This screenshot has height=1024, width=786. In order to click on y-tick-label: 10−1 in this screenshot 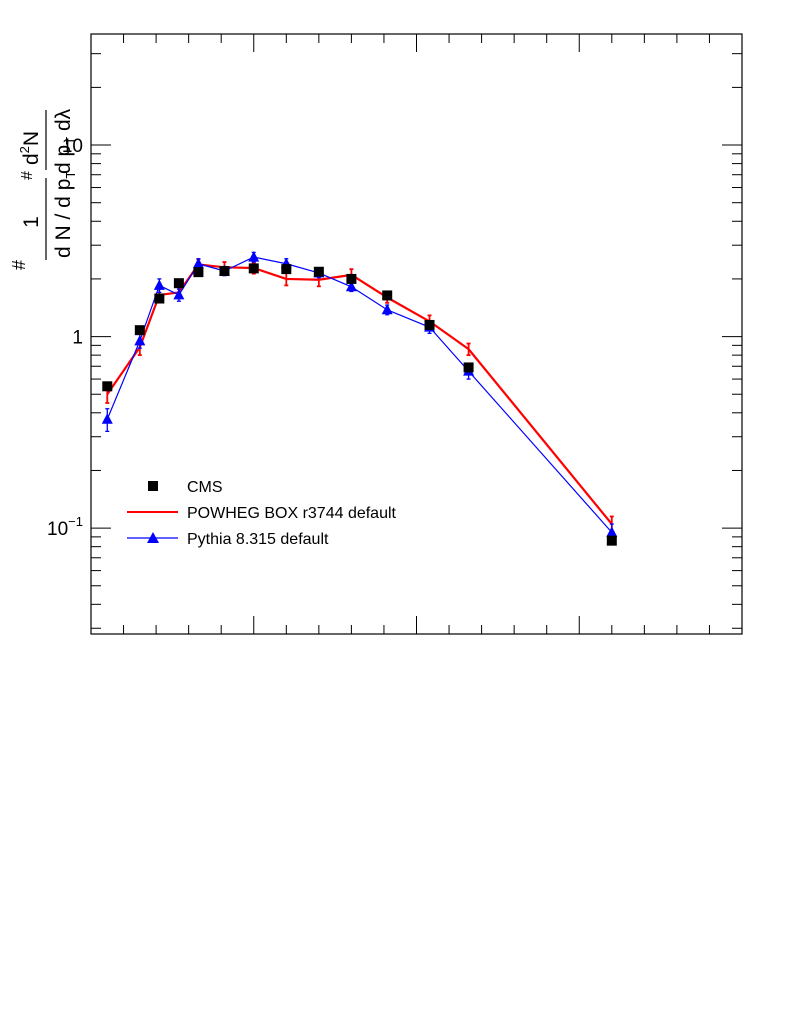, I will do `click(65, 527)`.